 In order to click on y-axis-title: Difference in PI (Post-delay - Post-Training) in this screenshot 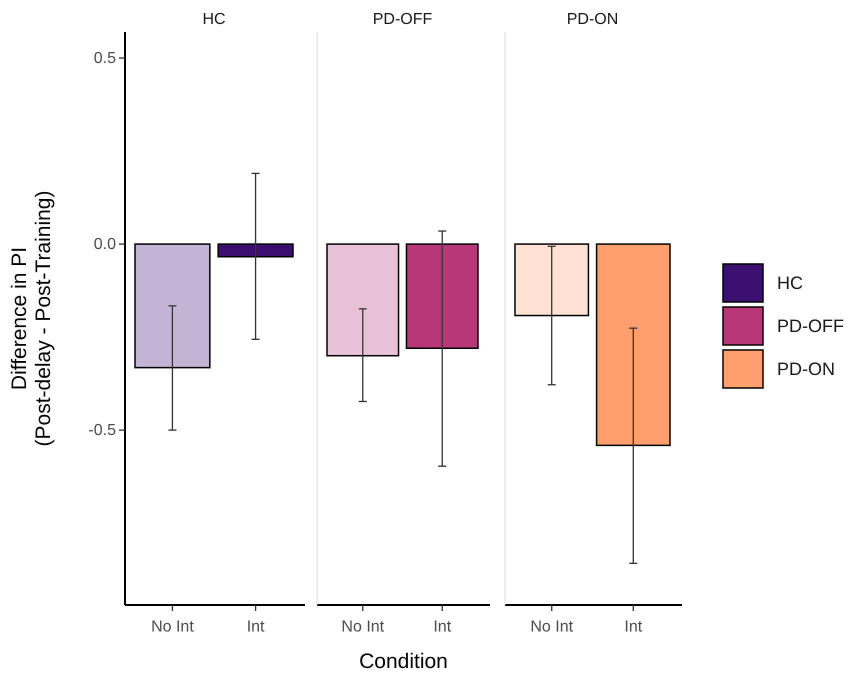, I will do `click(31, 318)`.